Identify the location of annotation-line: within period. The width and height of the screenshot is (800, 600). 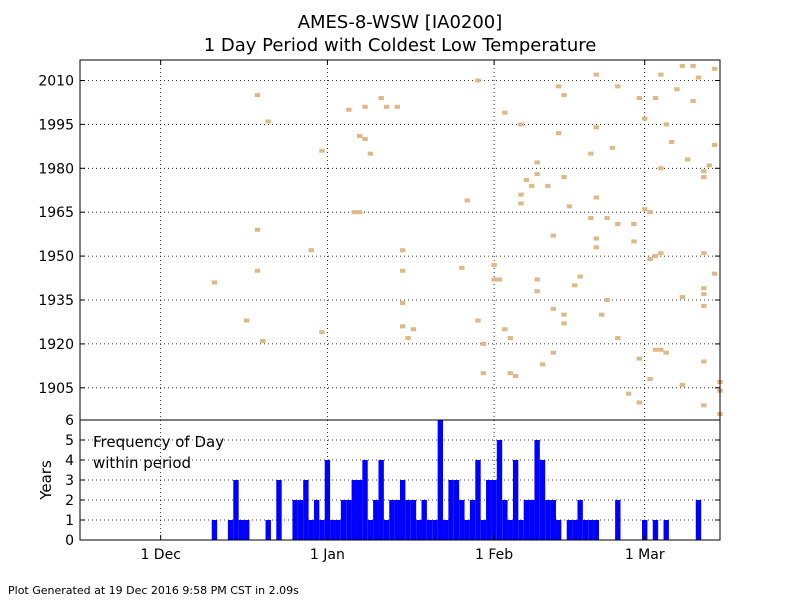
(142, 463).